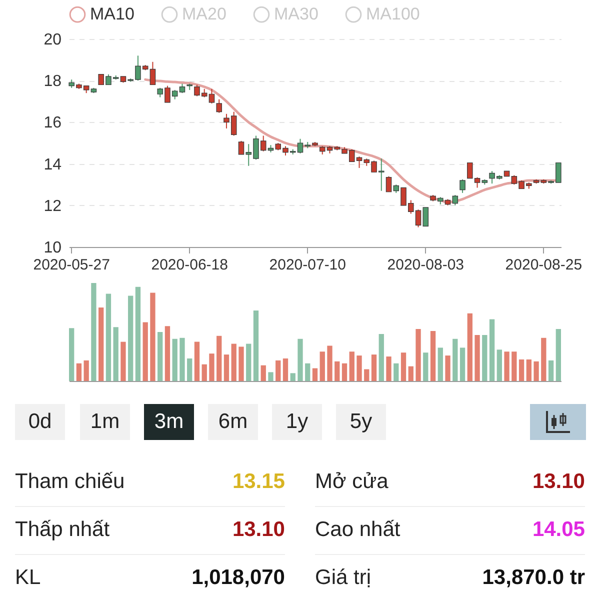 The width and height of the screenshot is (600, 600). I want to click on text: 13,870.0 tr, so click(533, 578).